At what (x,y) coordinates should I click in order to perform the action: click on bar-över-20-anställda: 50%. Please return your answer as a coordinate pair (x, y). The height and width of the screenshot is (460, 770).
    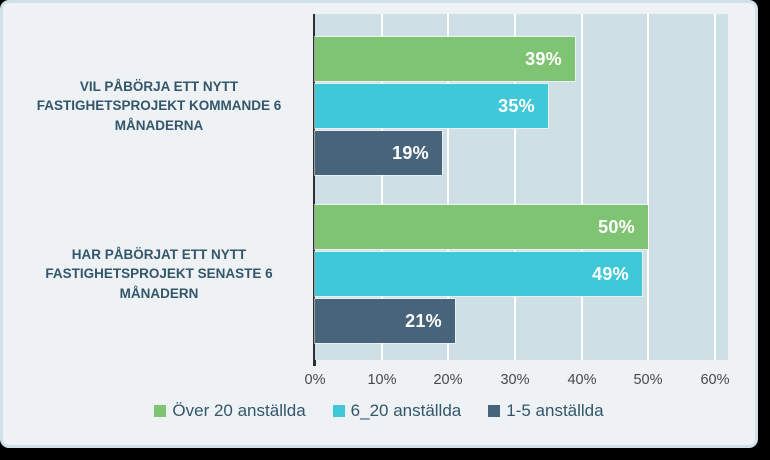
    Looking at the image, I should click on (481, 227).